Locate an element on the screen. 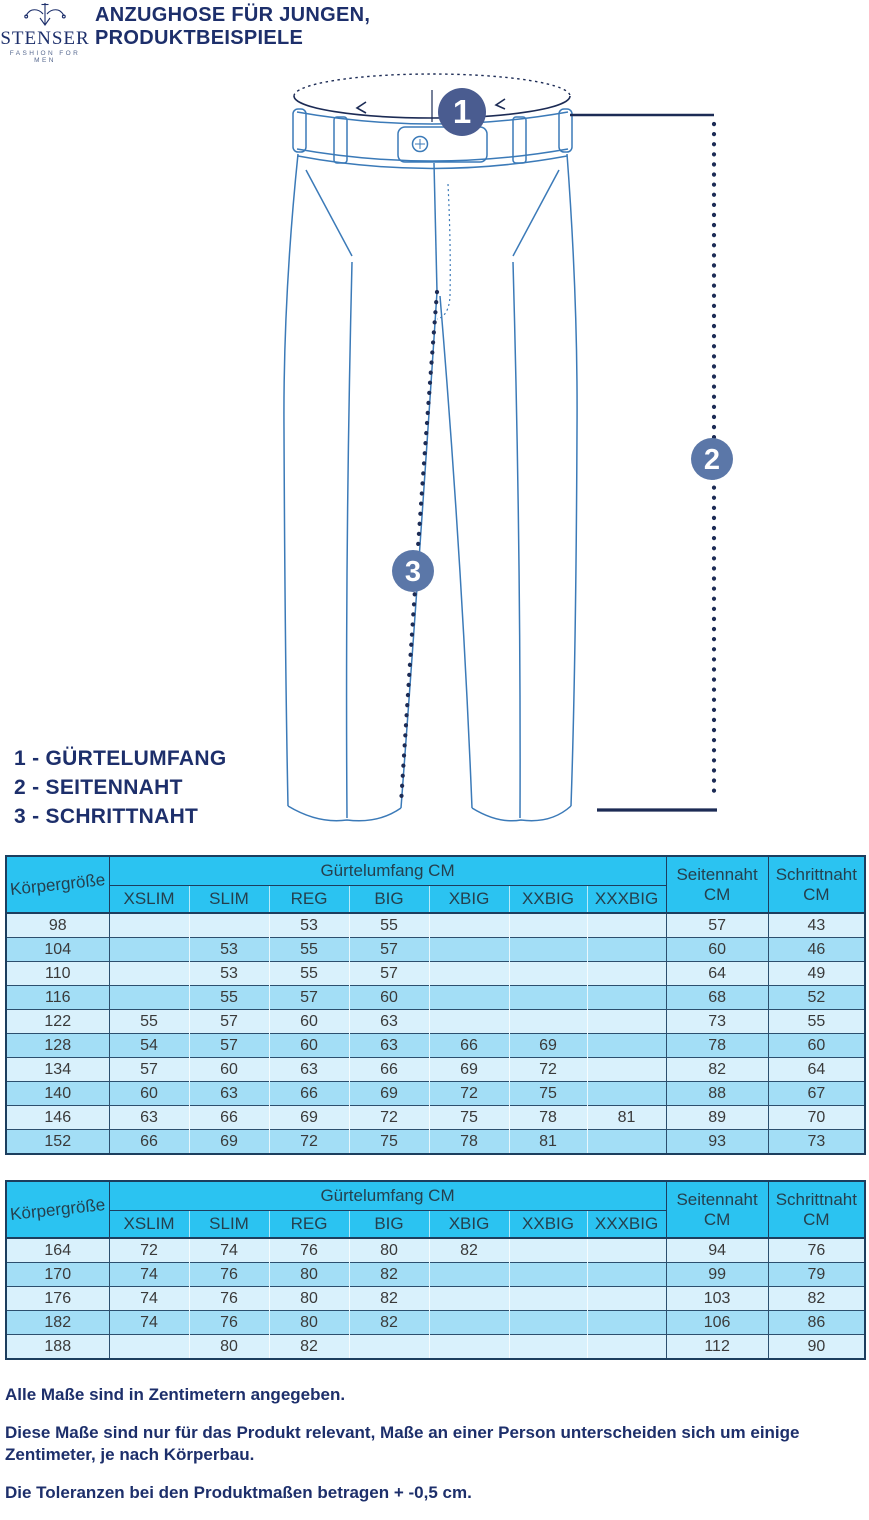  arrow-right-icon is located at coordinates (500, 104).